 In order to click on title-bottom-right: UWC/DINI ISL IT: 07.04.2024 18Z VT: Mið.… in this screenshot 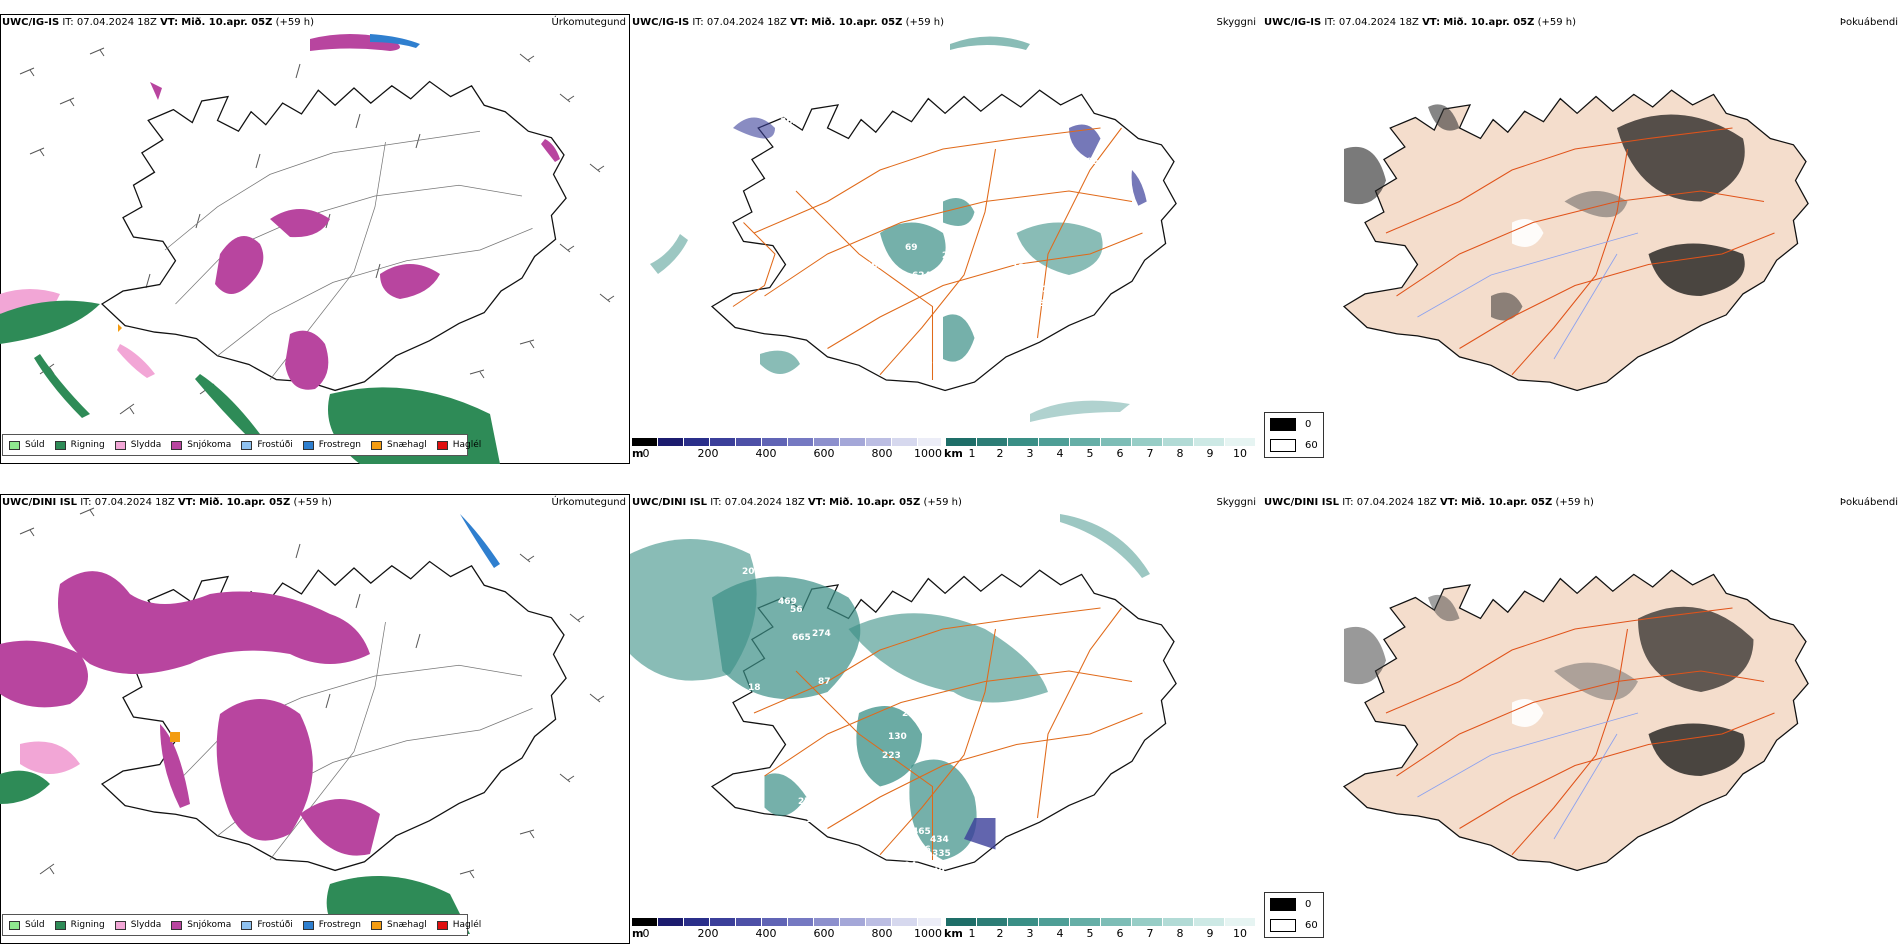, I will do `click(1429, 502)`.